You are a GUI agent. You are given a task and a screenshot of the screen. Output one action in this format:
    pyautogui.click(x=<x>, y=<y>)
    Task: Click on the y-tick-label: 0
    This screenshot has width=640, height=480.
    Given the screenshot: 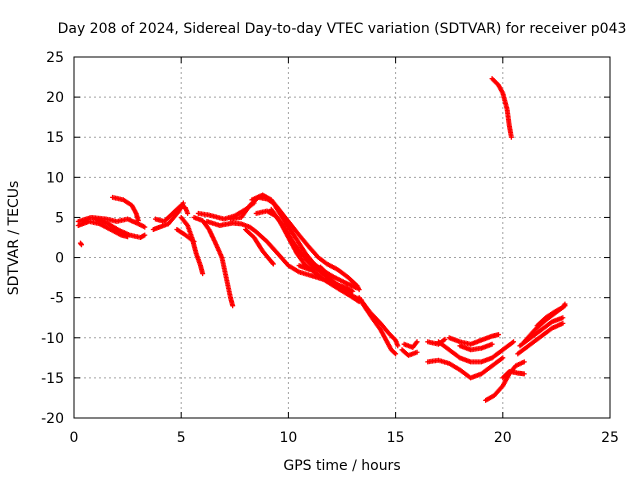 What is the action you would take?
    pyautogui.click(x=59, y=259)
    